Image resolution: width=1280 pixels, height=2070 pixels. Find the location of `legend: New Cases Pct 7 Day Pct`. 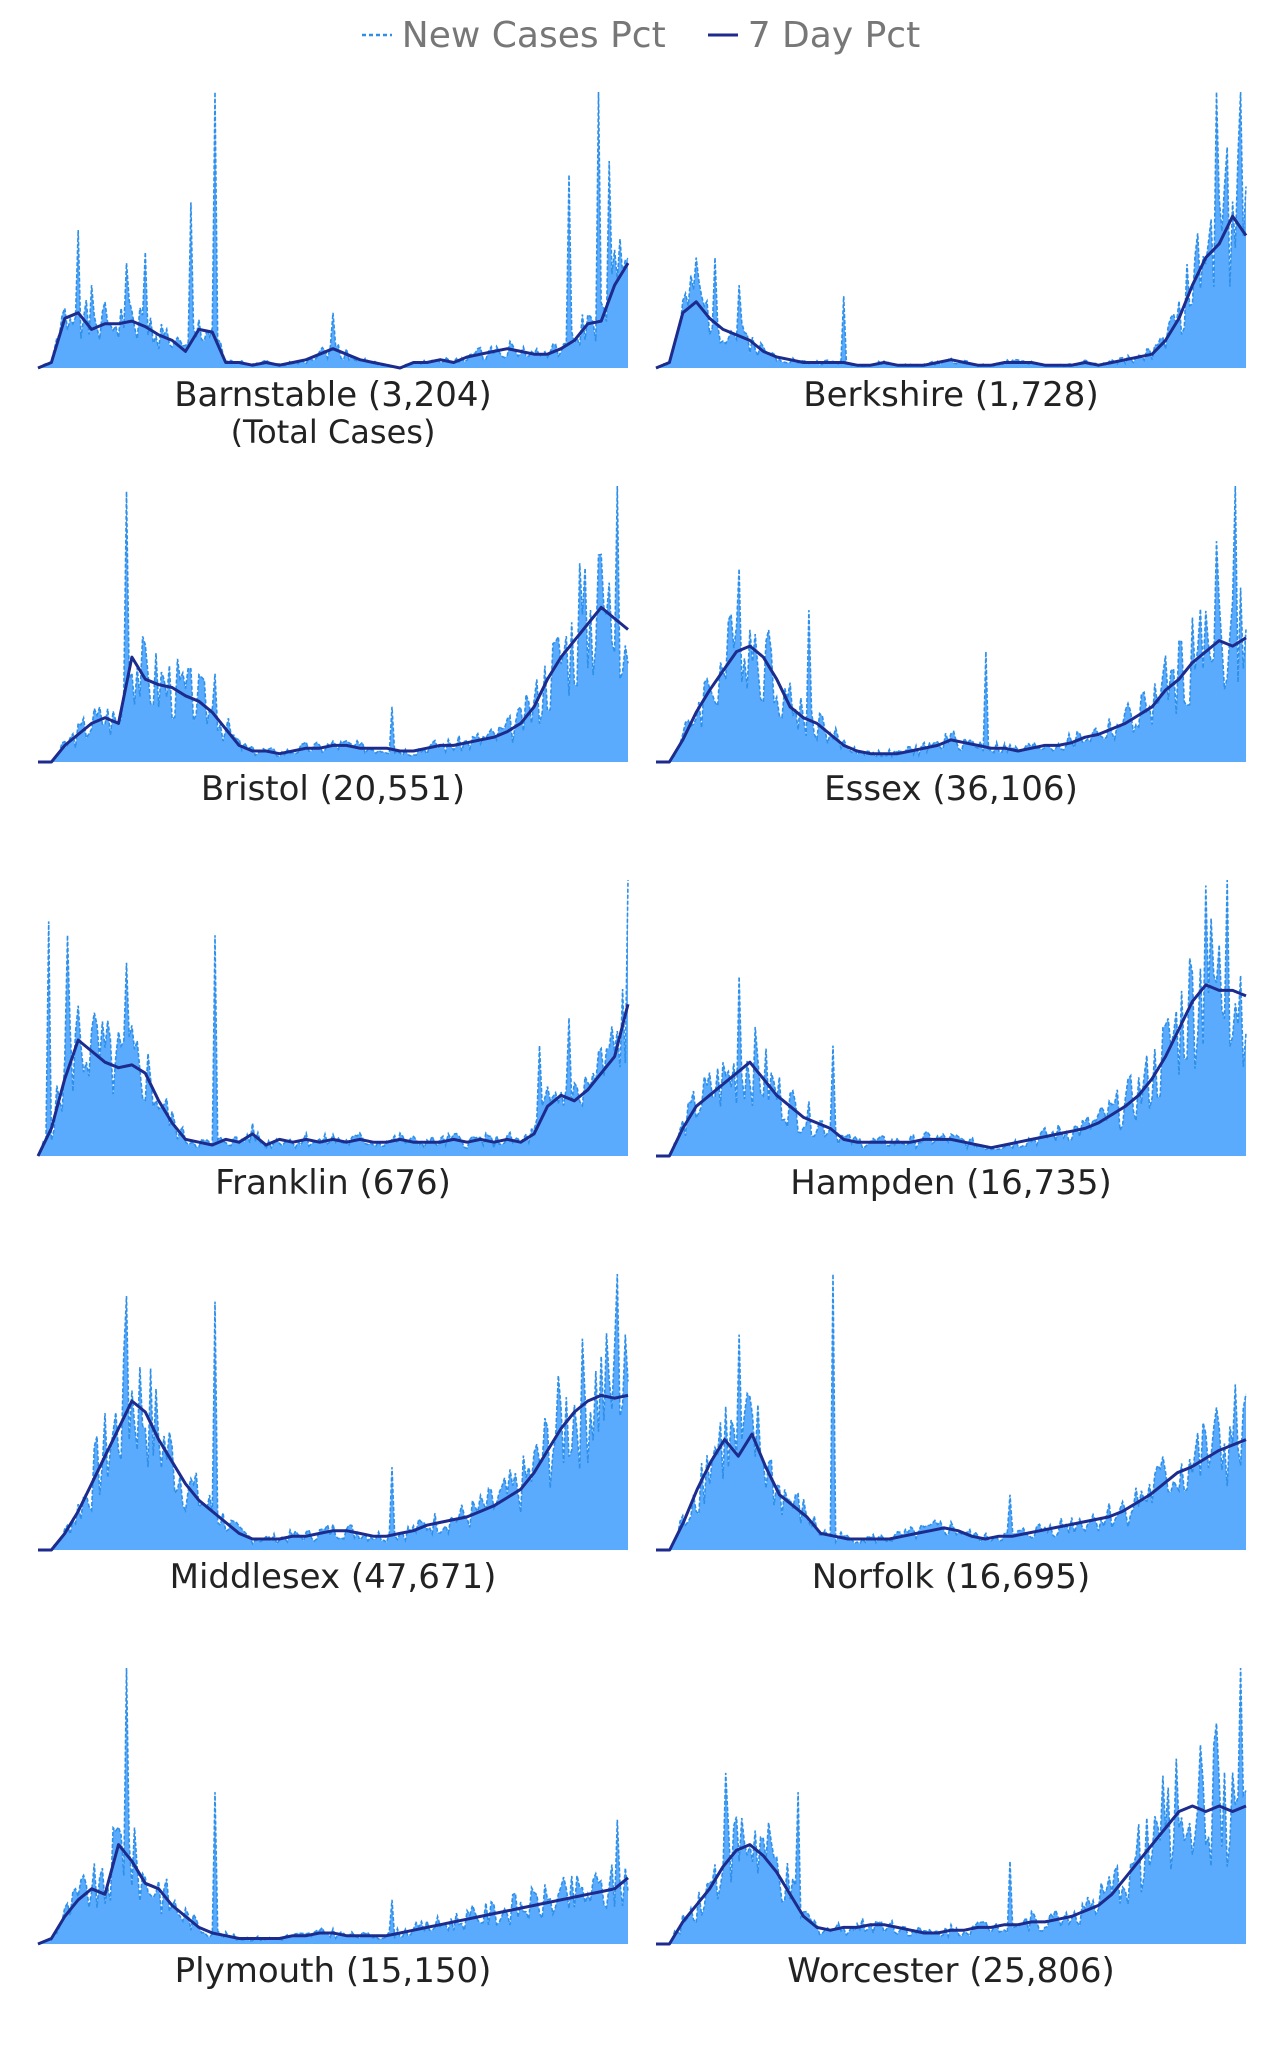

legend: New Cases Pct 7 Day Pct is located at coordinates (640, 35).